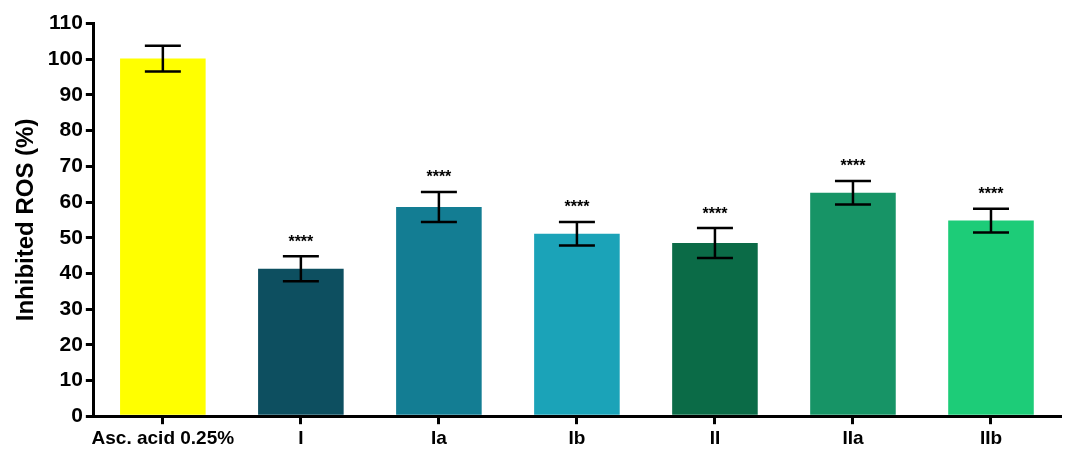 The image size is (1078, 461). I want to click on y-tick-label: 100, so click(65, 58).